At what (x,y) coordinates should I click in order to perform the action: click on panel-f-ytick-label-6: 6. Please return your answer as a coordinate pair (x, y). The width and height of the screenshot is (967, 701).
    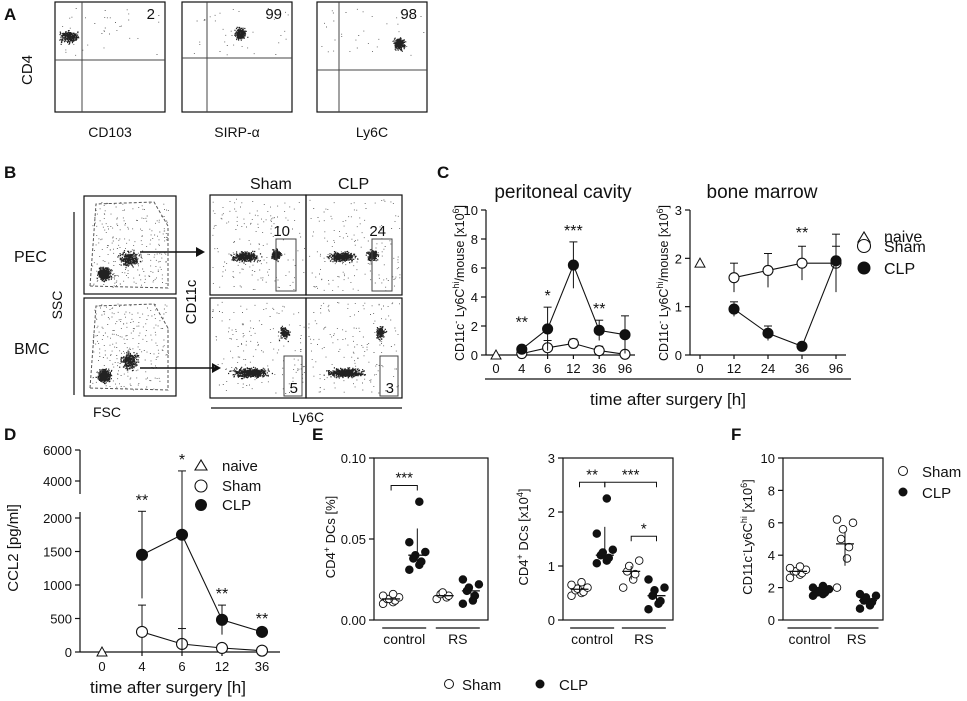
    Looking at the image, I should click on (771, 523).